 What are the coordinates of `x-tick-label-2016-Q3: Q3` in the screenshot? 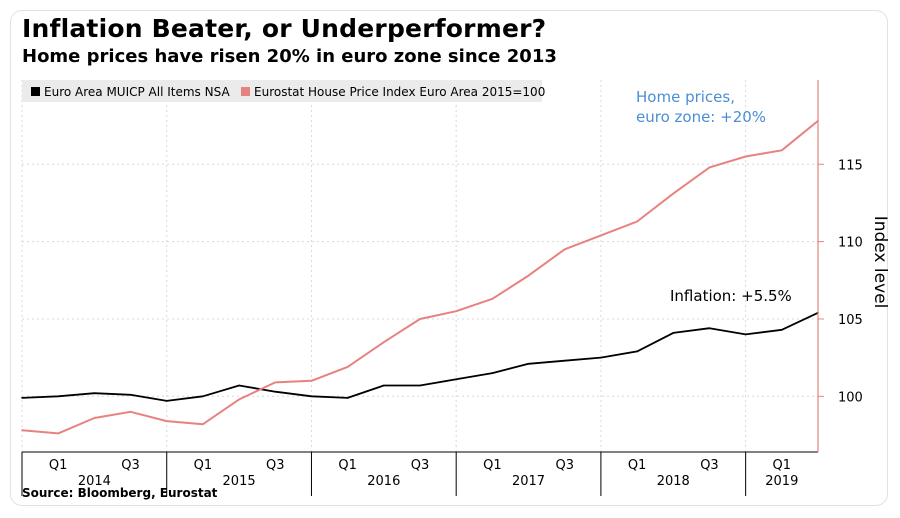 It's located at (420, 465).